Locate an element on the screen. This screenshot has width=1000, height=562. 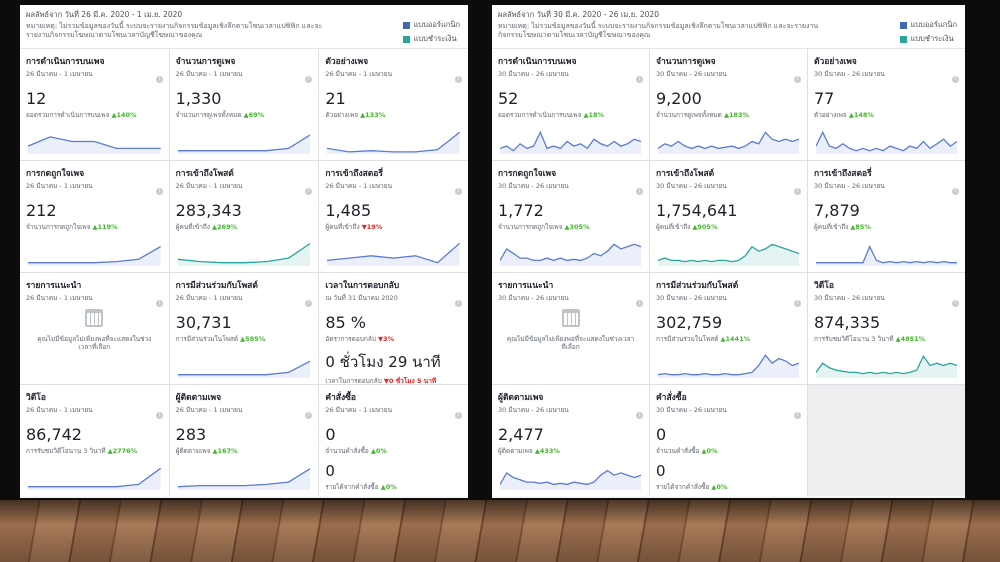
metric-caption: การมีส่วนร่วมในโพสต์ ▲1441% is located at coordinates (728, 339).